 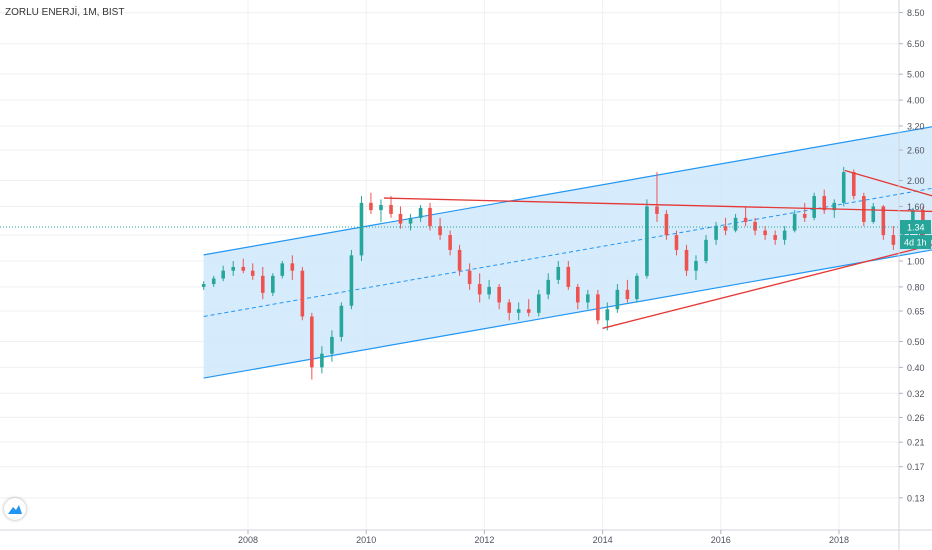 I want to click on price-tick-label: 0.65, so click(x=916, y=312).